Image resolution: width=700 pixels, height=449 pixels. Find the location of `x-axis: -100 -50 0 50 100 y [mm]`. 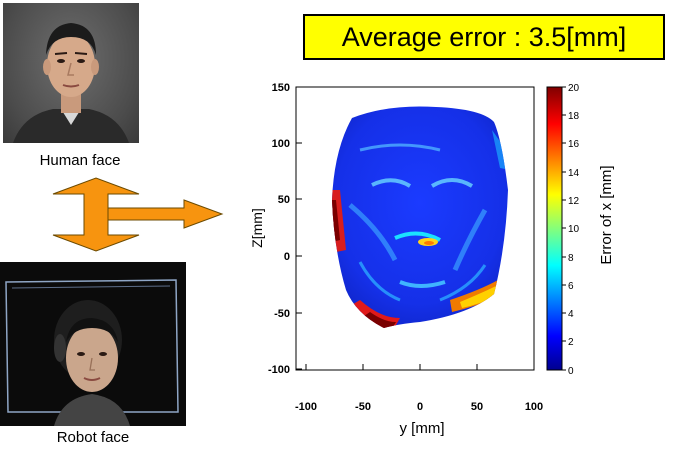

x-axis: -100 -50 0 50 100 y [mm] is located at coordinates (419, 400).